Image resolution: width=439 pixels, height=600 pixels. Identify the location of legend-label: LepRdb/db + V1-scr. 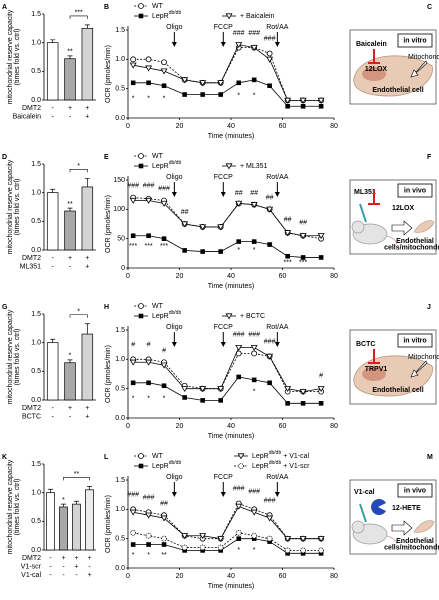
(281, 465).